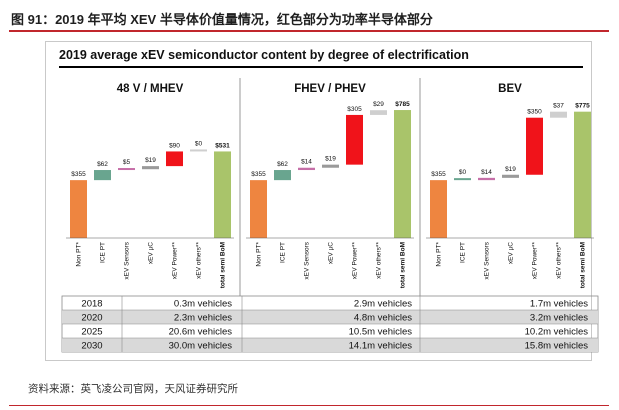 Image resolution: width=619 pixels, height=410 pixels. What do you see at coordinates (383, 318) in the screenshot?
I see `table-cell-2-2: 4.8m vehicles` at bounding box center [383, 318].